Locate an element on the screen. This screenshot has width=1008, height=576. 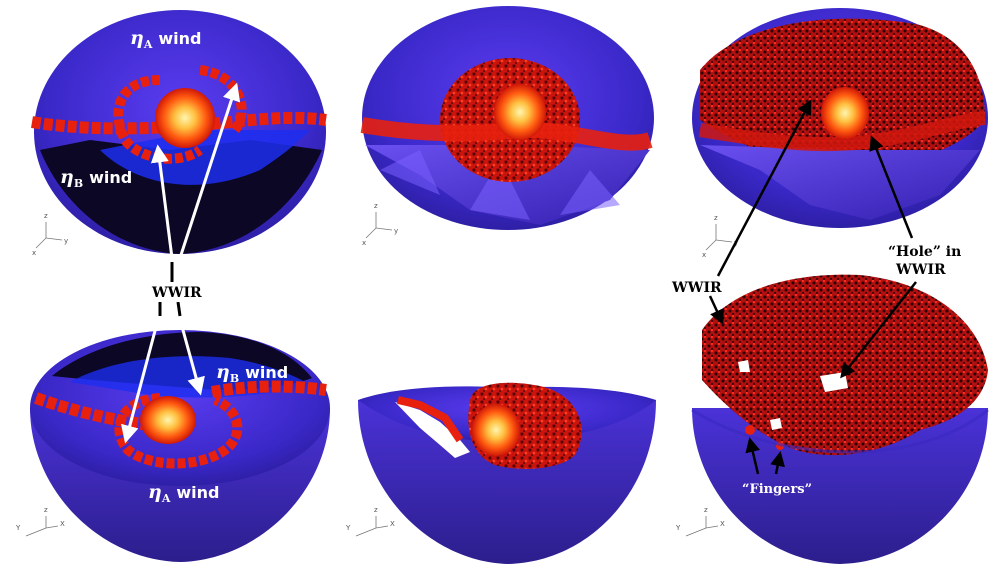
label-eta-a-wind-bottom: ηA wind is located at coordinates (183, 493).